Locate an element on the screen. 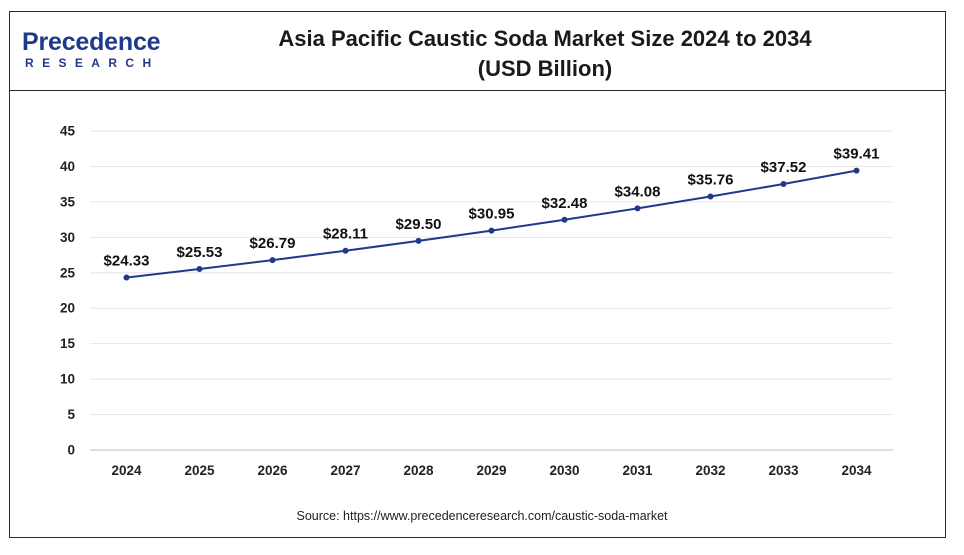  data-label: $28.11 is located at coordinates (345, 234).